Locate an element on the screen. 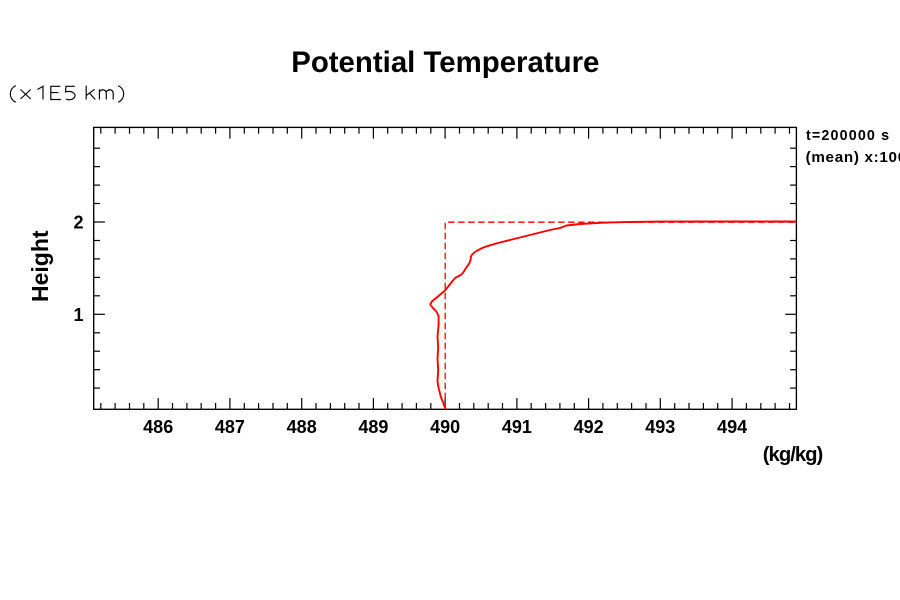  svg-text: 491 is located at coordinates (517, 427).